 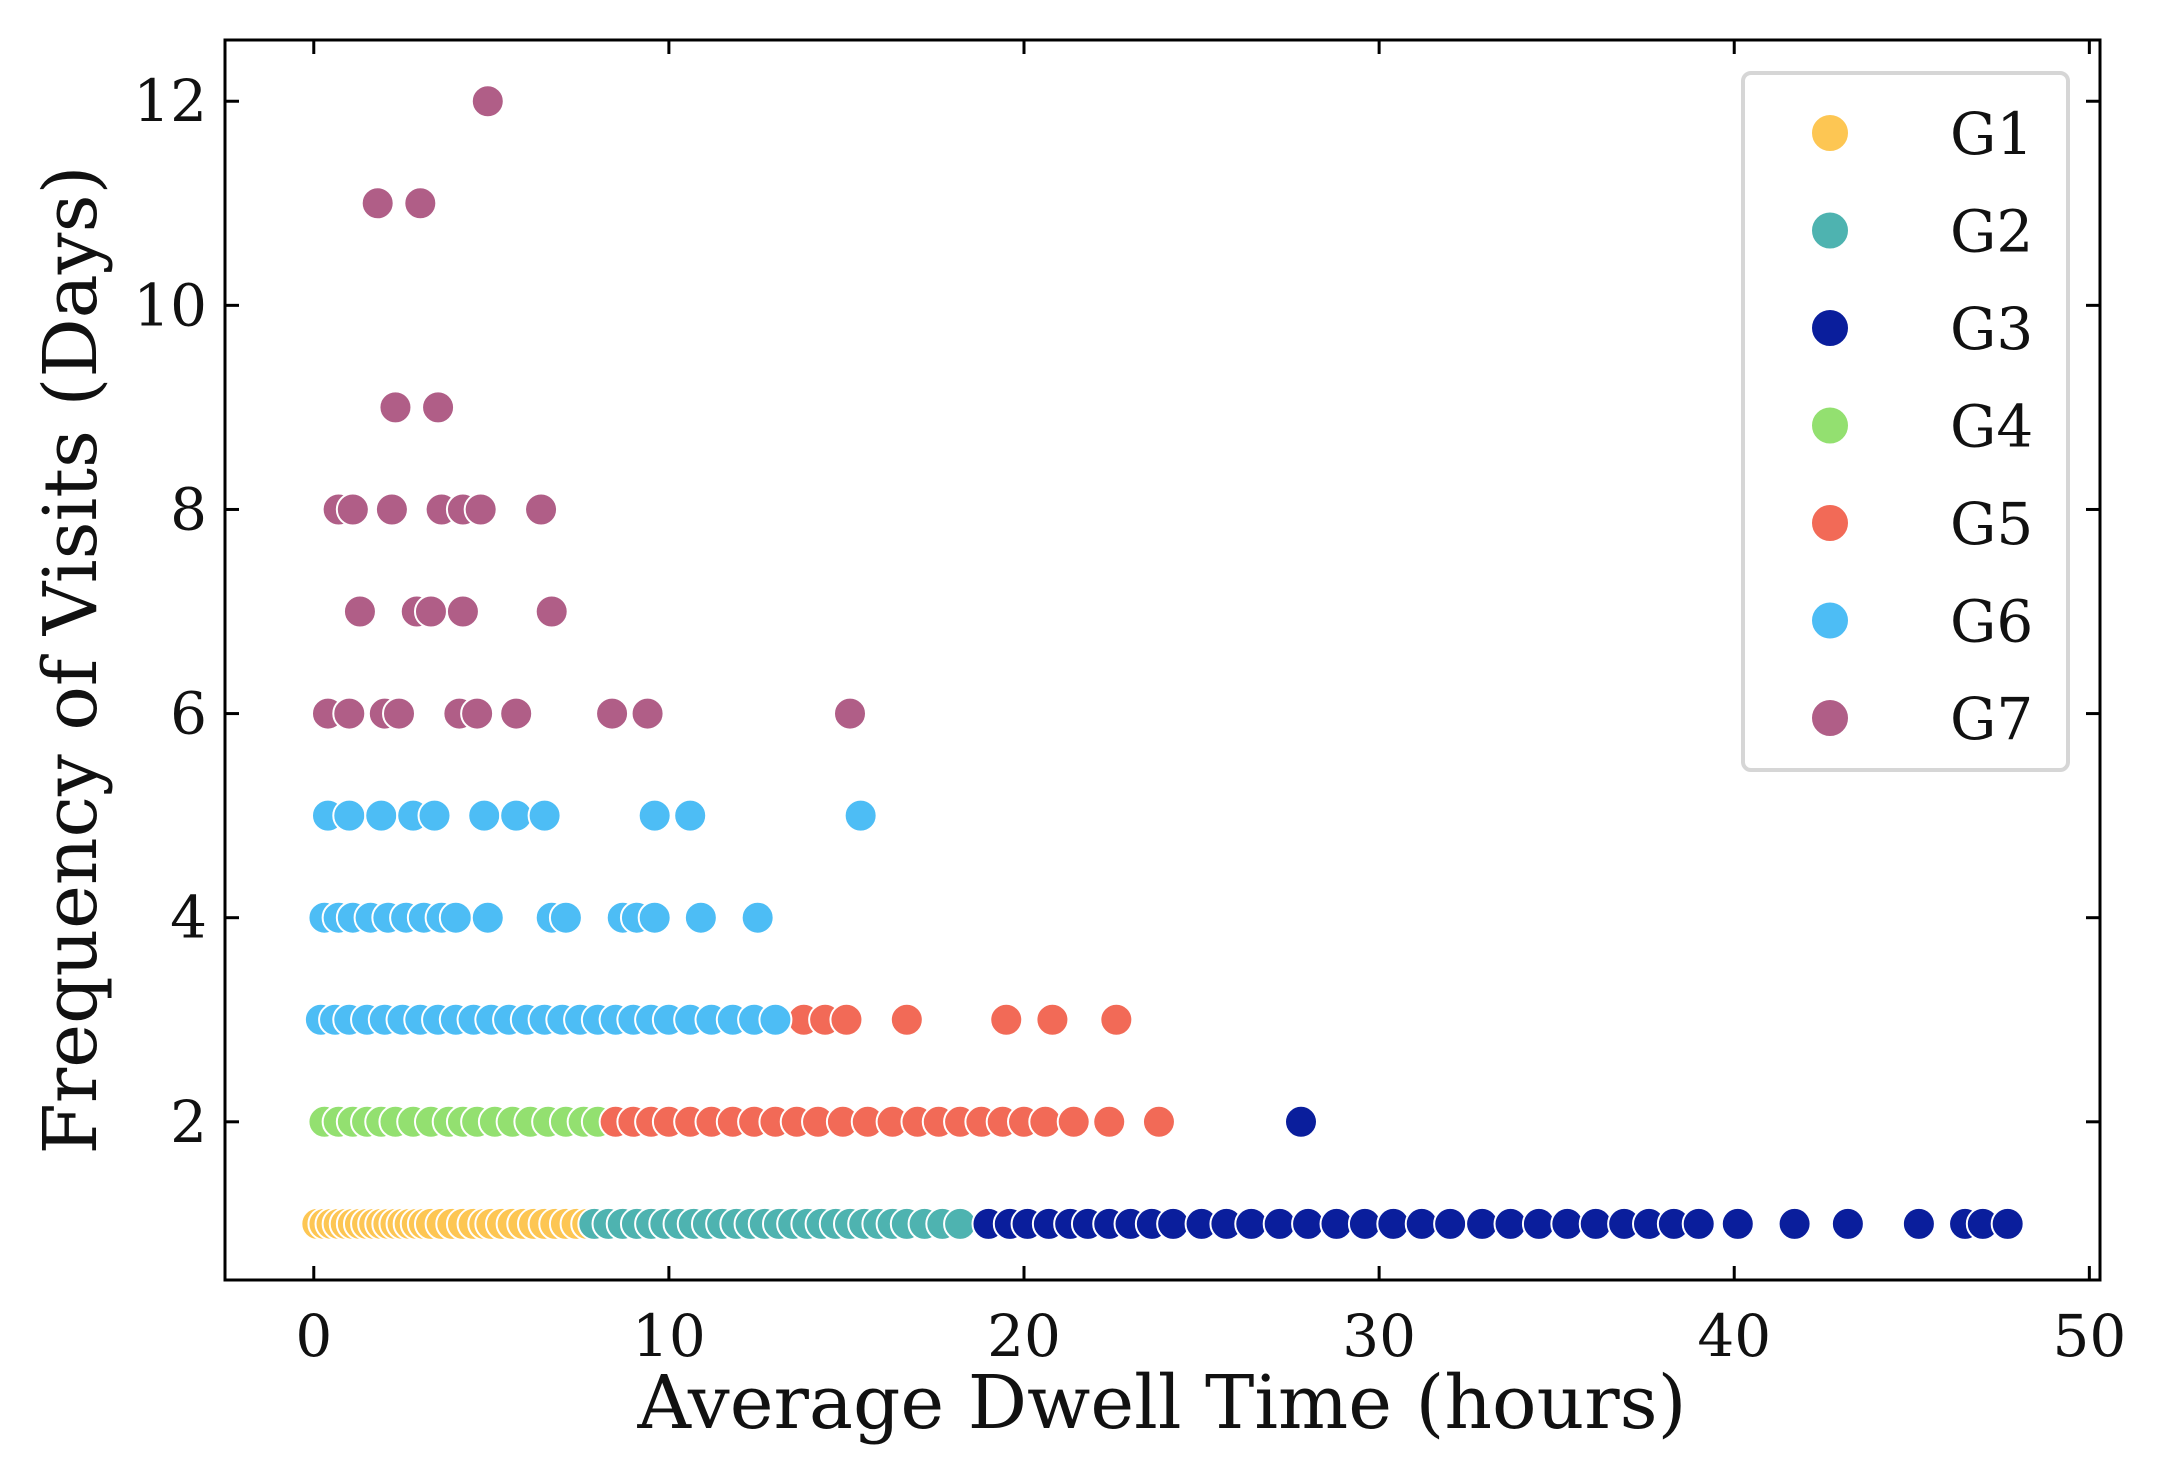 I want to click on legend-label: G3, so click(x=1991, y=329).